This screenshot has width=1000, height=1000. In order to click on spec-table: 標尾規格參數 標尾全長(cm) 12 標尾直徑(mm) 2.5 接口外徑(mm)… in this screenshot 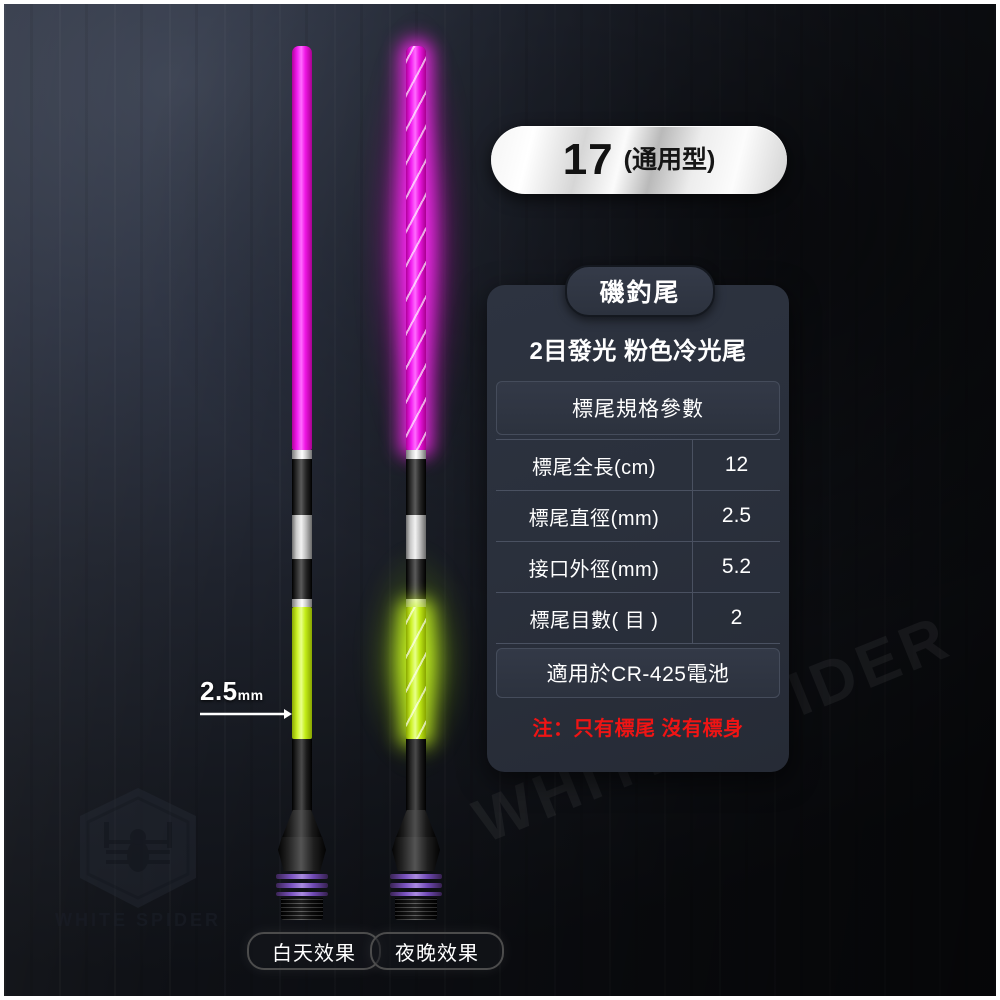, I will do `click(638, 564)`.